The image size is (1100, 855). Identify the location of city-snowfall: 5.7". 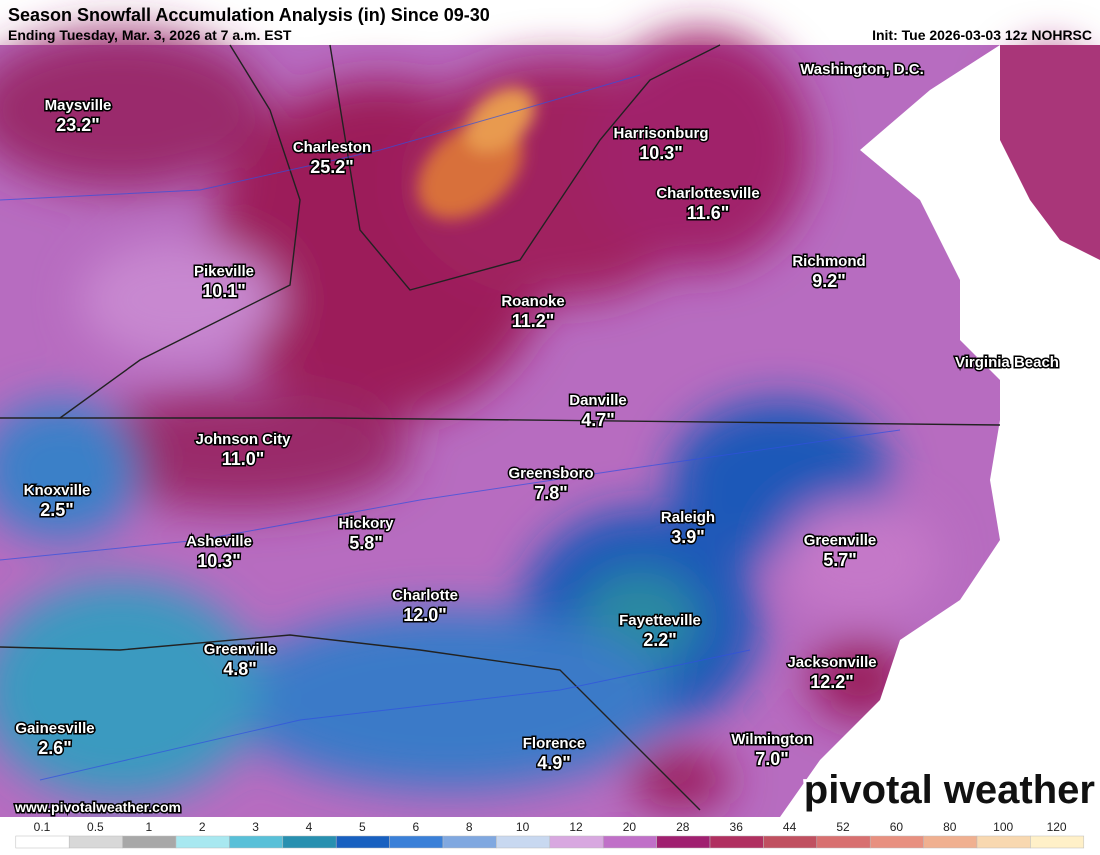
(840, 560).